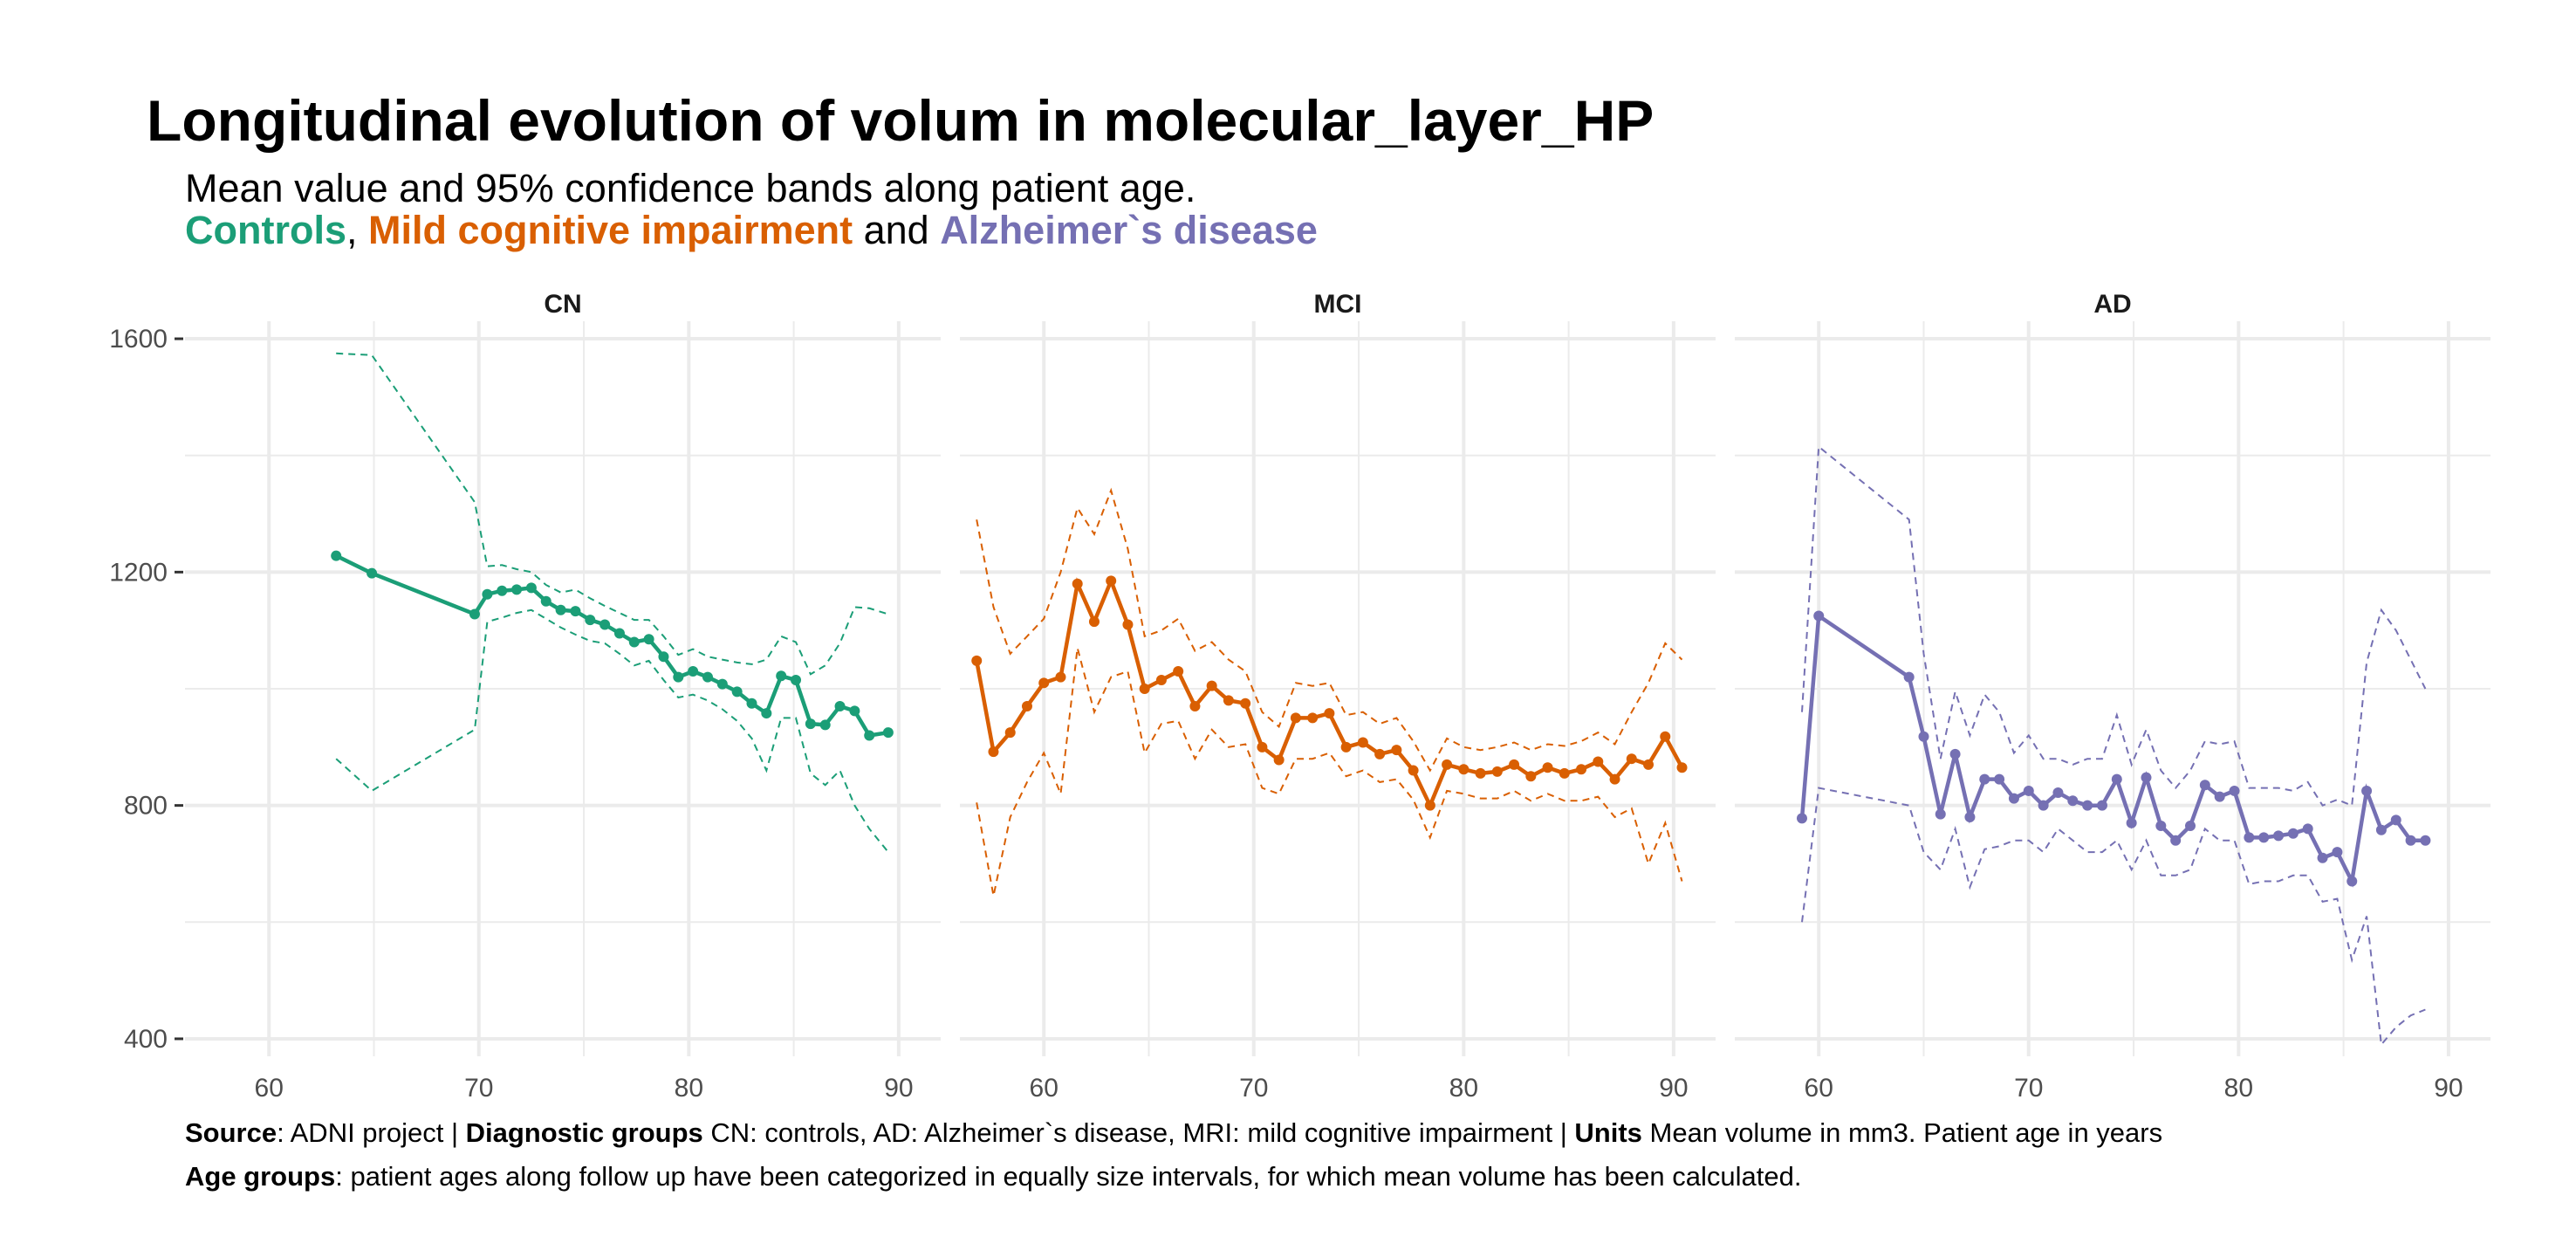 Image resolution: width=2576 pixels, height=1237 pixels. Describe the element at coordinates (610, 230) in the screenshot. I see `legend-mci: Mild cognitive impairment` at that location.